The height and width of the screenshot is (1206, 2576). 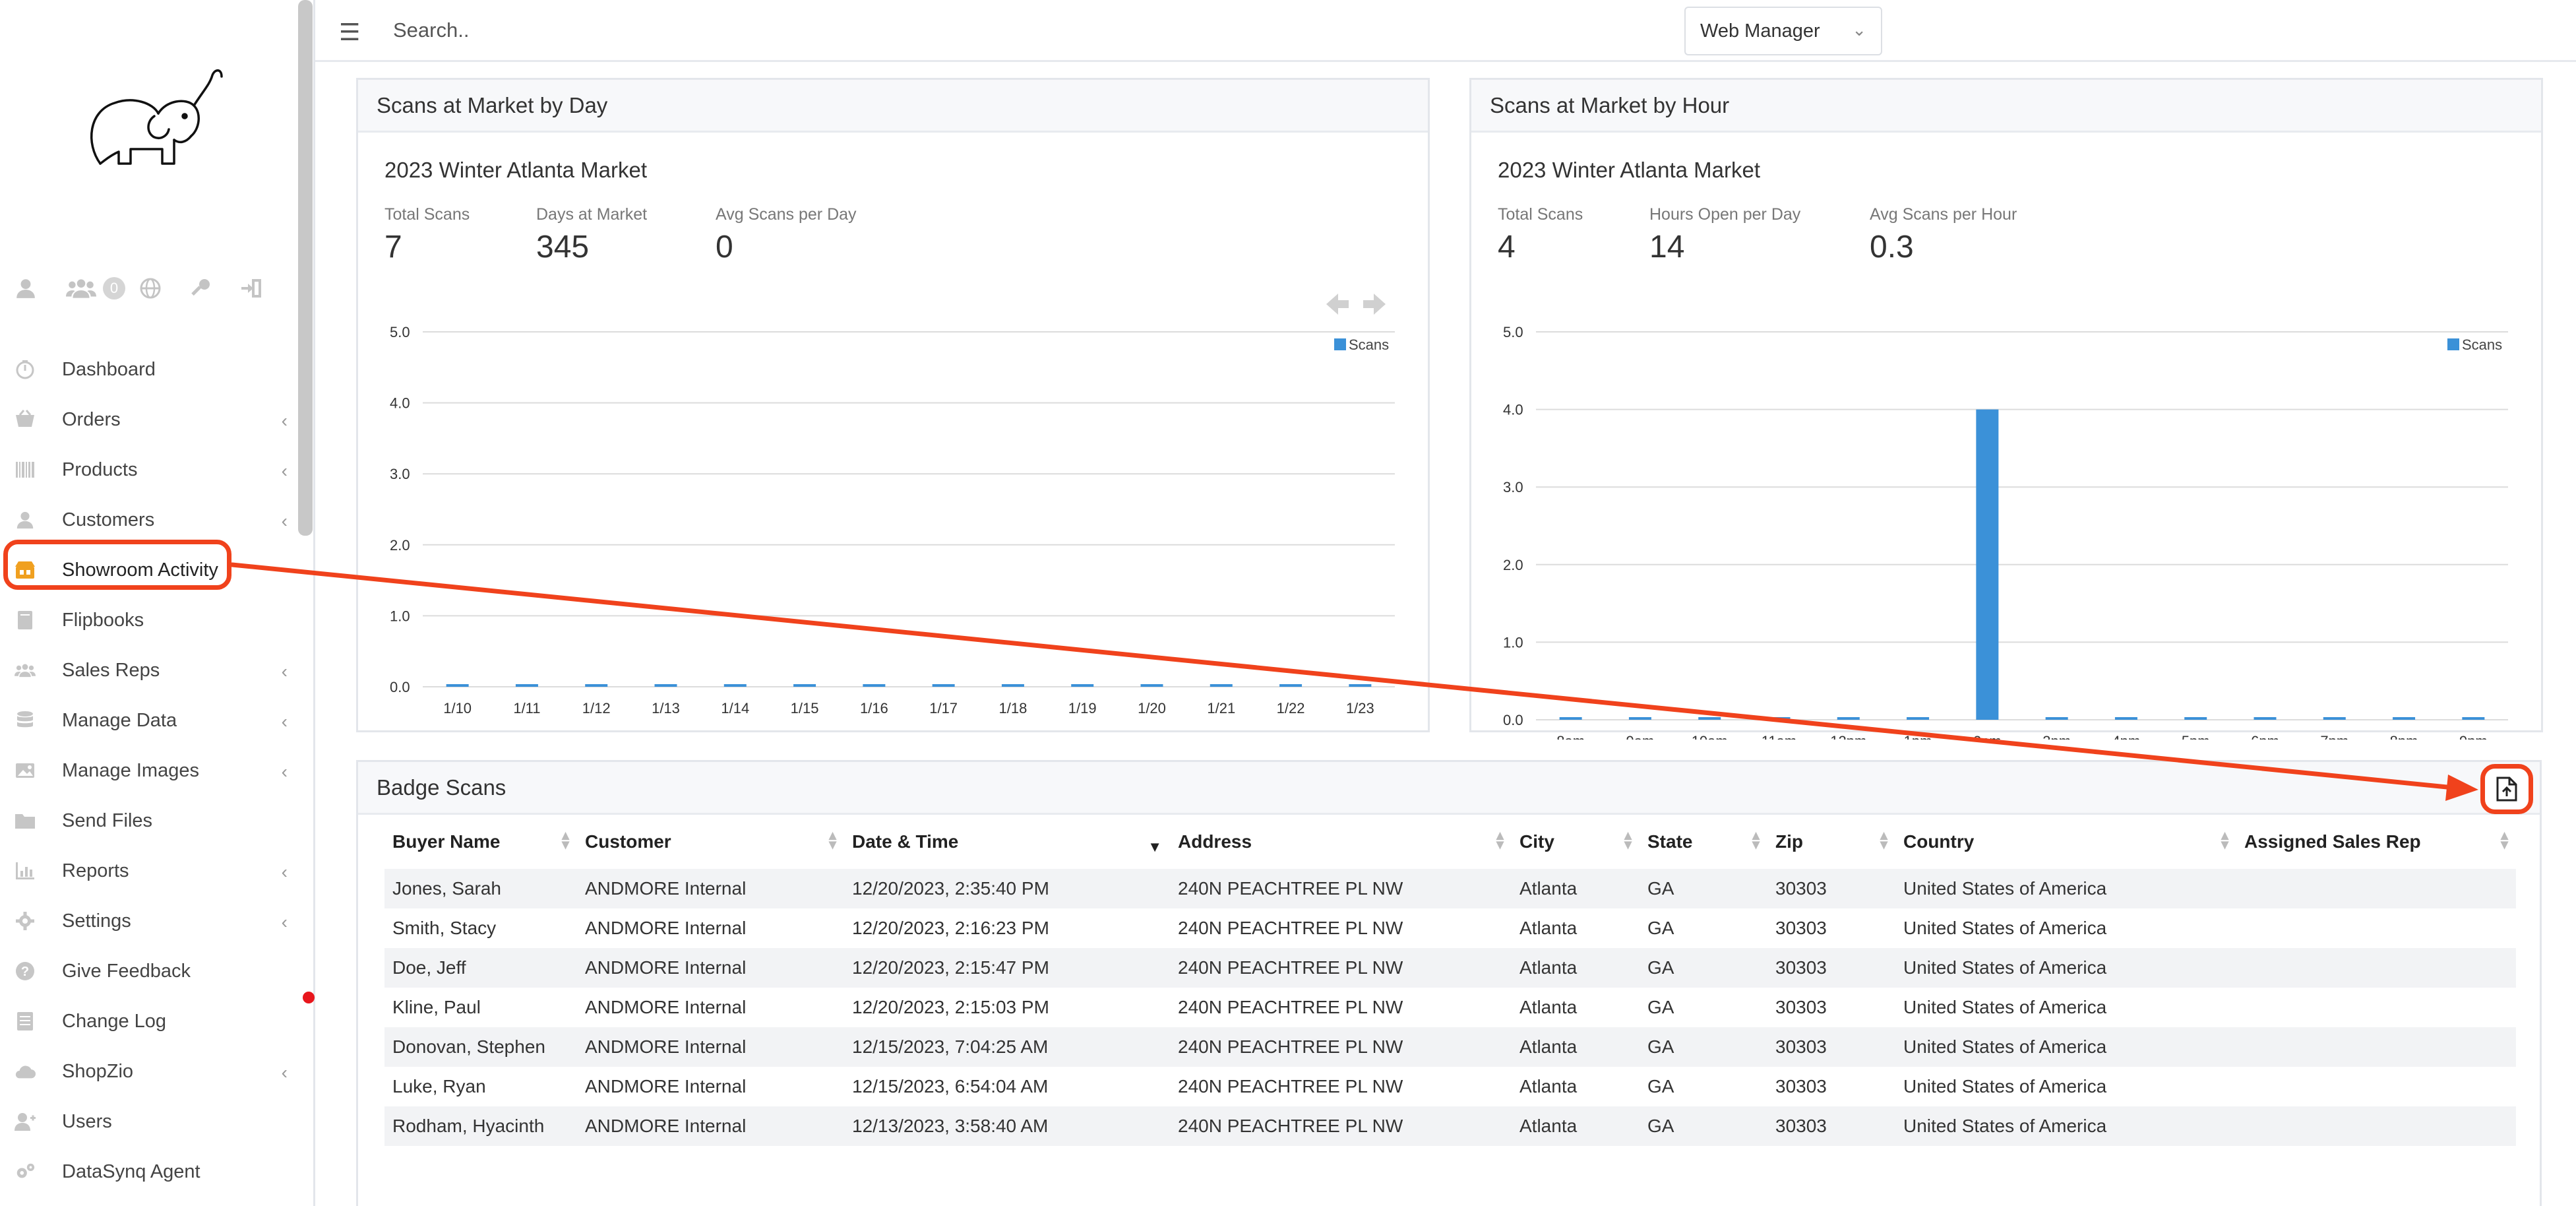 What do you see at coordinates (1155, 847) in the screenshot?
I see `sort-desc-icon: ▼` at bounding box center [1155, 847].